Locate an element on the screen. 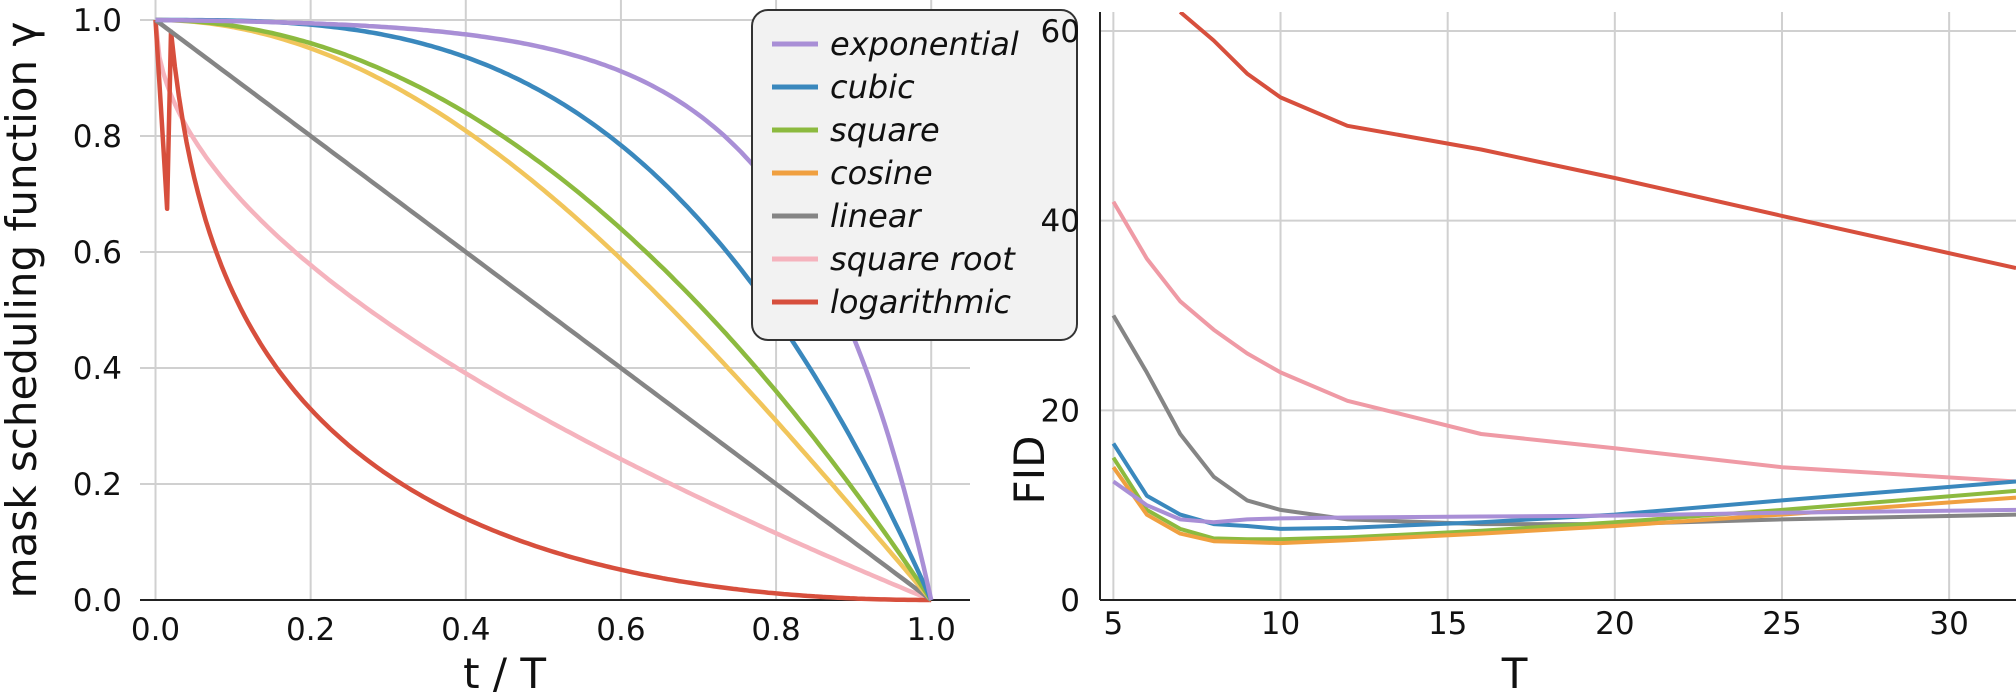  right-x-tick-label: 20 is located at coordinates (1614, 624).